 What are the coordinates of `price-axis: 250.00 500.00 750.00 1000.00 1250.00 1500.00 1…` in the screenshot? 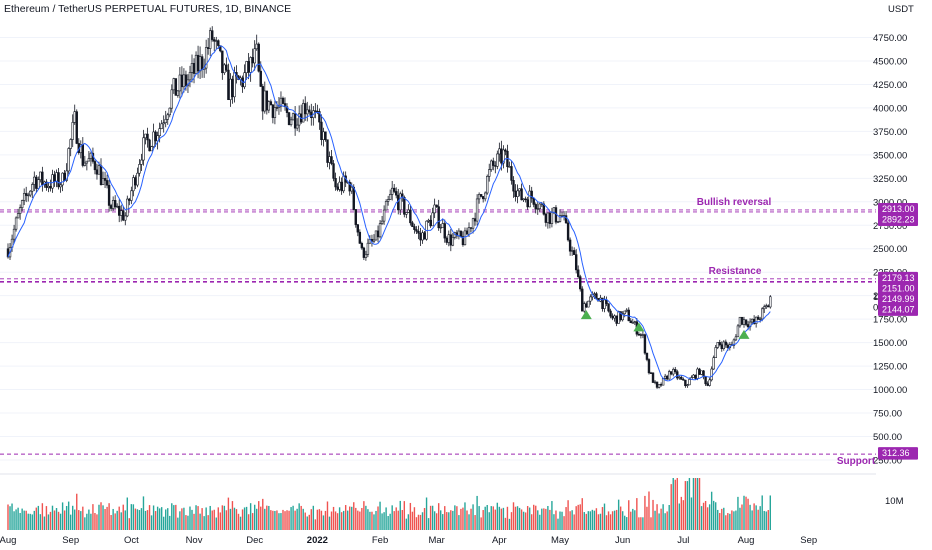 It's located at (891, 249).